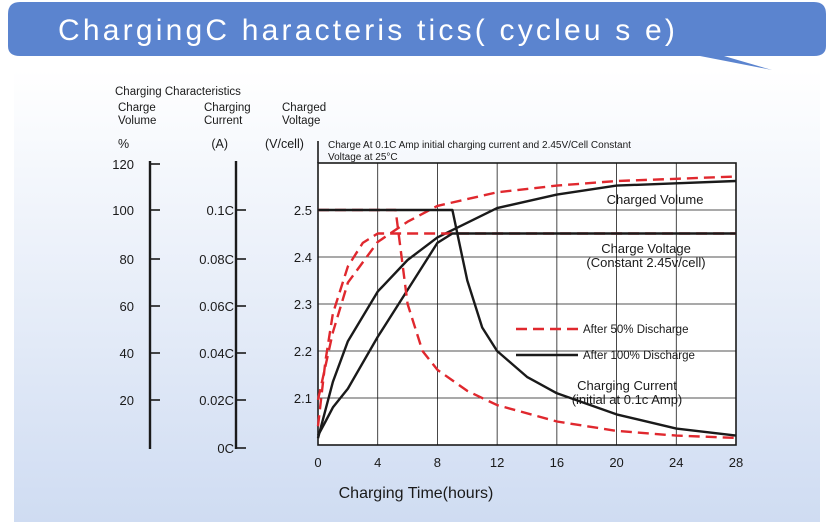 The height and width of the screenshot is (528, 834). What do you see at coordinates (219, 144) in the screenshot?
I see `charging-current-unit: (A)` at bounding box center [219, 144].